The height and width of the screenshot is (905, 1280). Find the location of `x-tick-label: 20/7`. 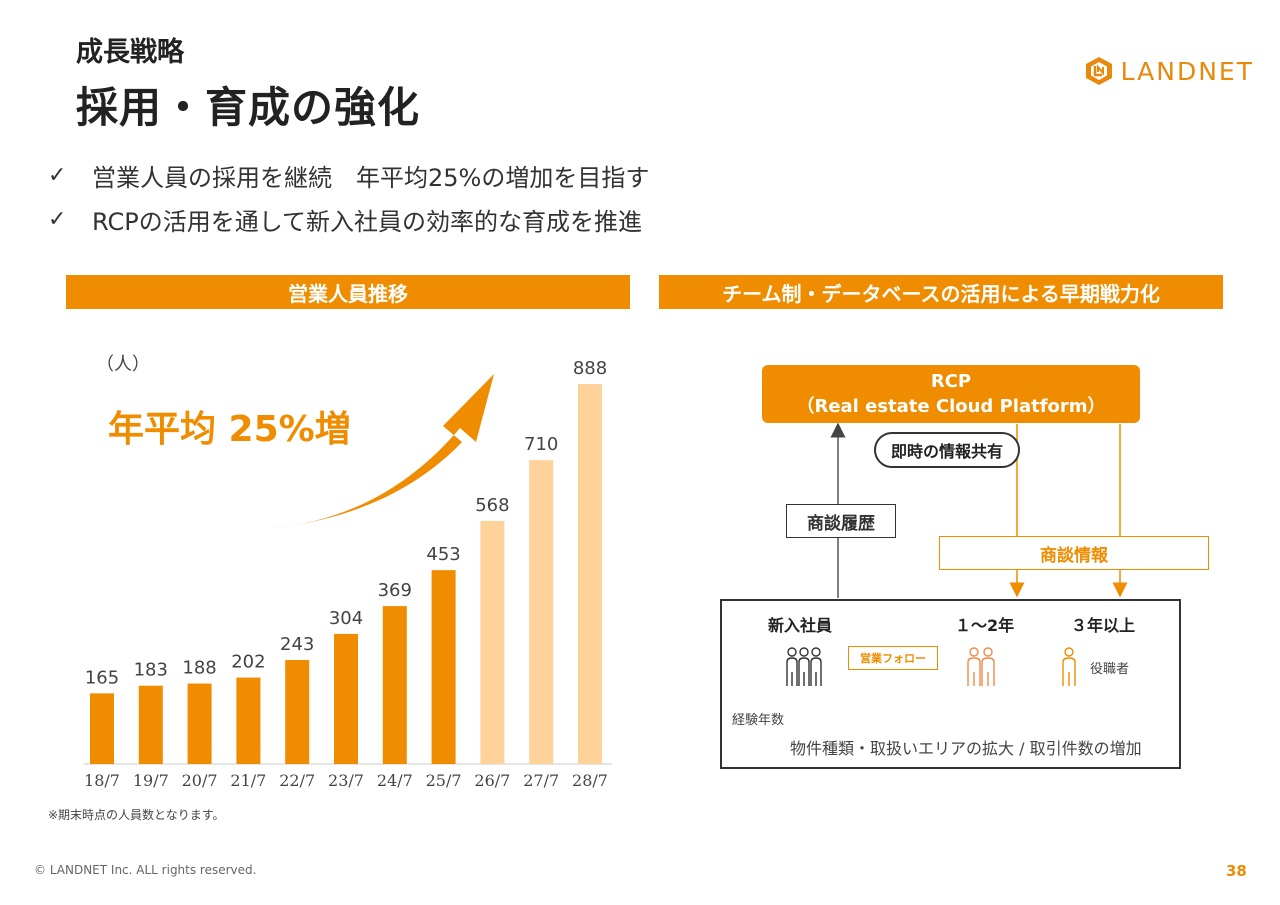

x-tick-label: 20/7 is located at coordinates (200, 780).